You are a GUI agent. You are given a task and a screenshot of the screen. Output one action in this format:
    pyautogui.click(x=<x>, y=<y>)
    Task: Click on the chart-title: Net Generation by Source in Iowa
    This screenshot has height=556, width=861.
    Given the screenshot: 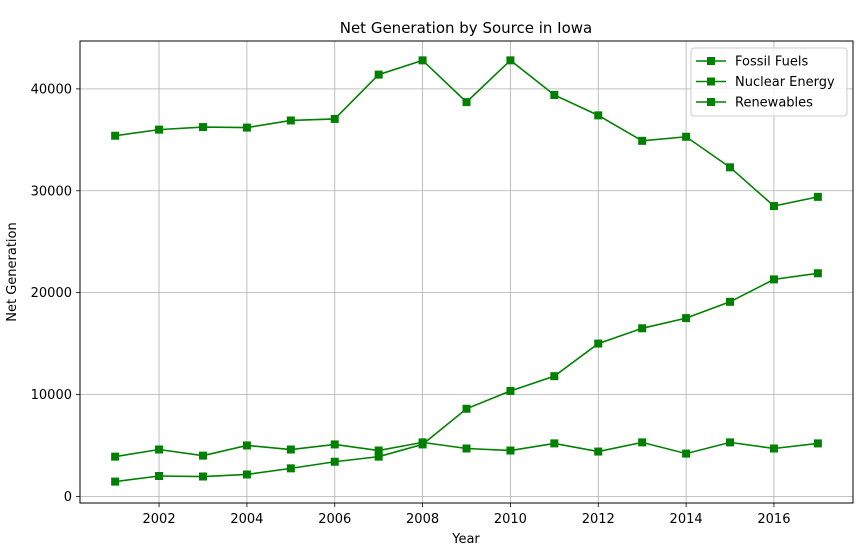 What is the action you would take?
    pyautogui.click(x=466, y=28)
    